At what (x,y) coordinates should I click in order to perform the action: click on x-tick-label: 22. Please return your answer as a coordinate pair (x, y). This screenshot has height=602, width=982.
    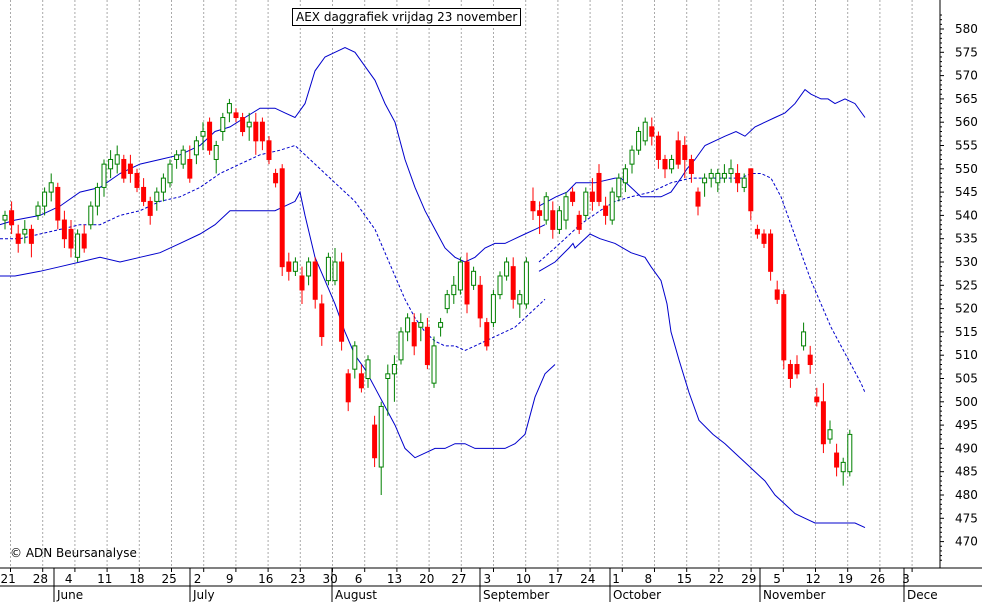
    Looking at the image, I should click on (716, 579).